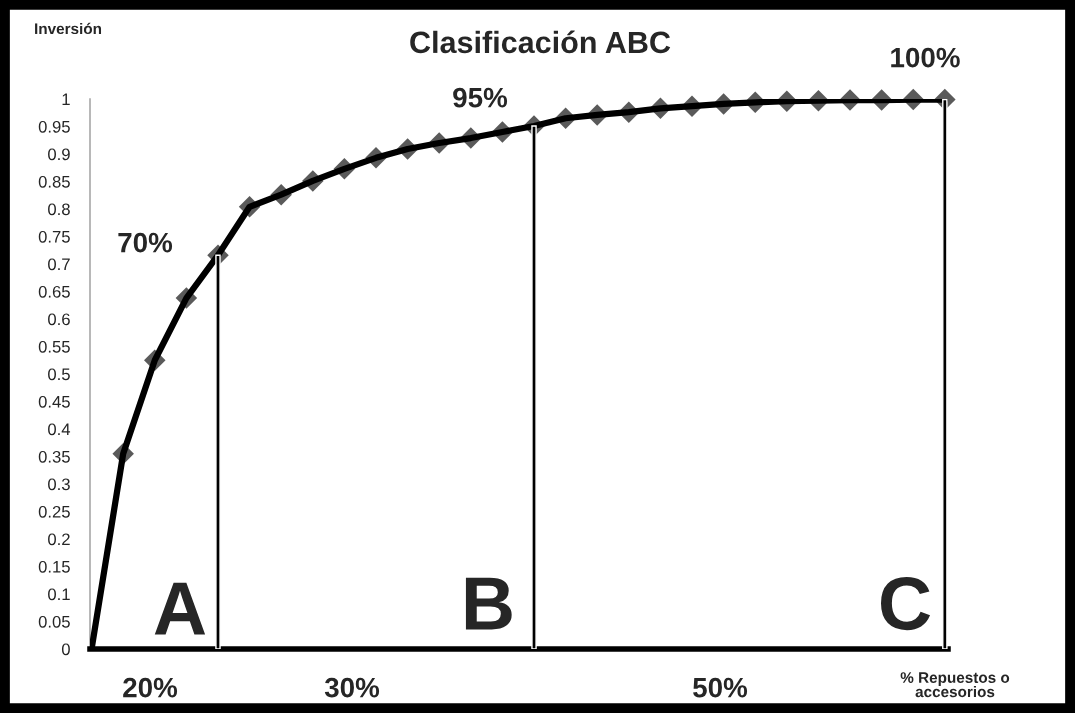 The width and height of the screenshot is (1075, 713). I want to click on y-axis-title: Inversión, so click(68, 28).